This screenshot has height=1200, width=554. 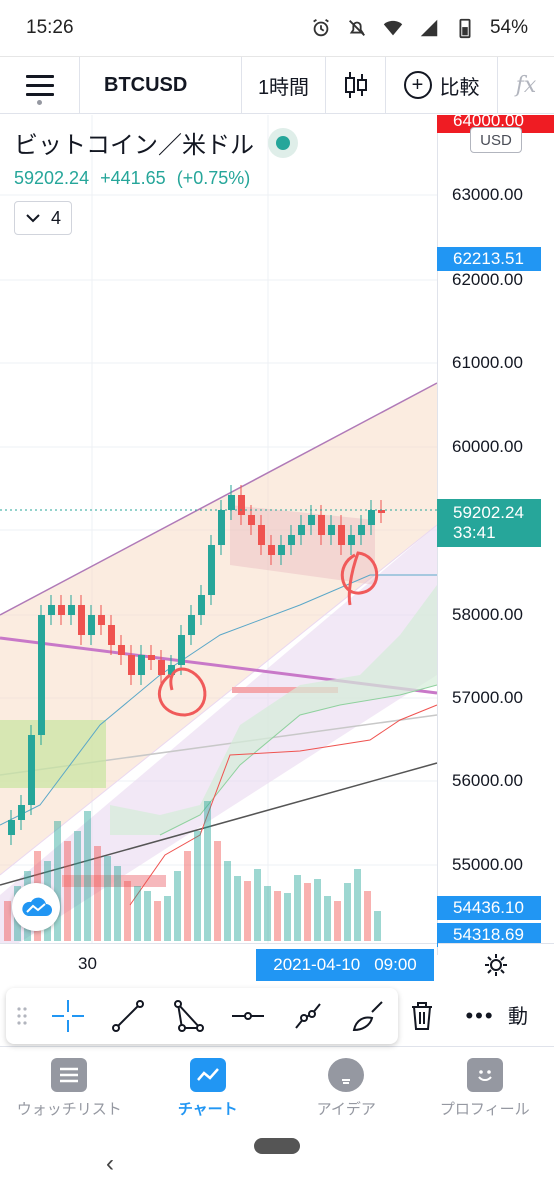 I want to click on compare-button: + 比較, so click(x=442, y=85).